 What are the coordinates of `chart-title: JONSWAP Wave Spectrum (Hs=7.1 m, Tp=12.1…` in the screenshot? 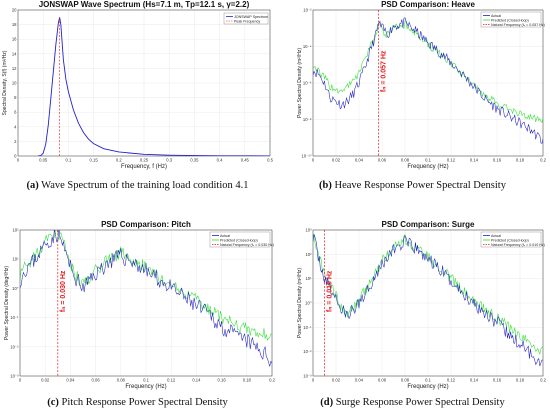 It's located at (144, 4).